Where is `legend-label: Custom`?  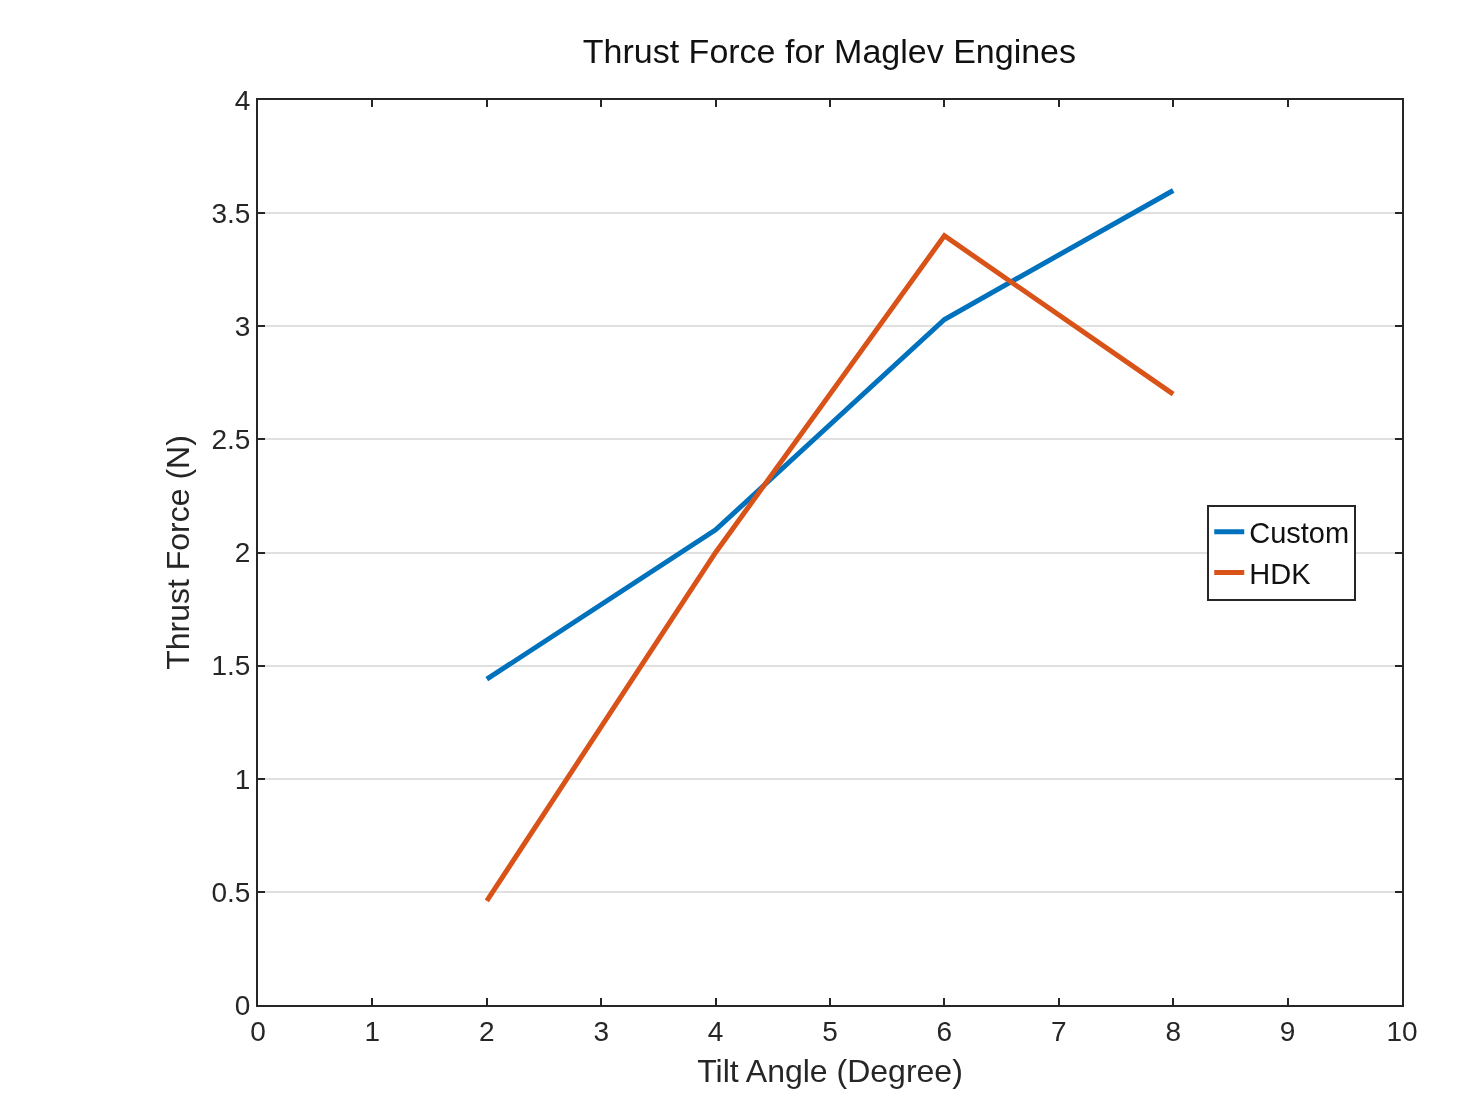
legend-label: Custom is located at coordinates (1299, 533).